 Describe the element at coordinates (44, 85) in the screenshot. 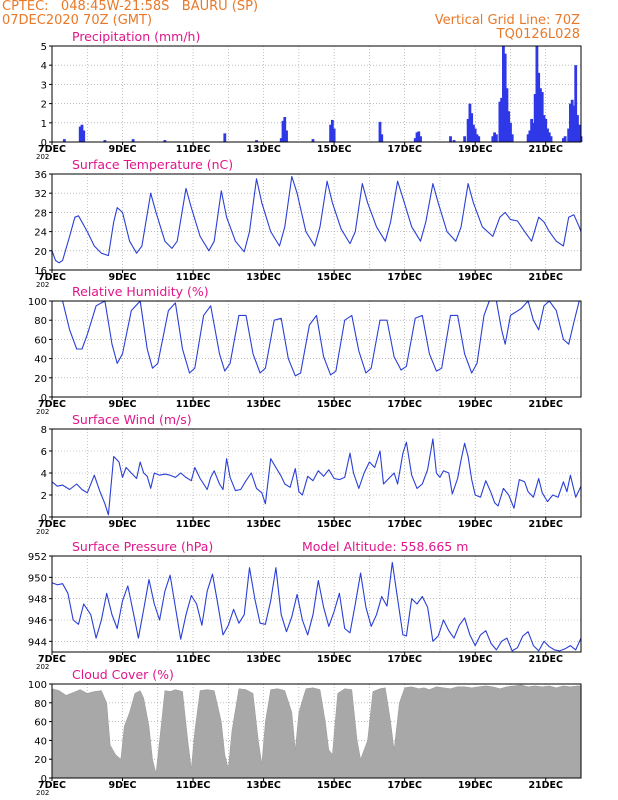

I see `y-tick-label: 3` at that location.